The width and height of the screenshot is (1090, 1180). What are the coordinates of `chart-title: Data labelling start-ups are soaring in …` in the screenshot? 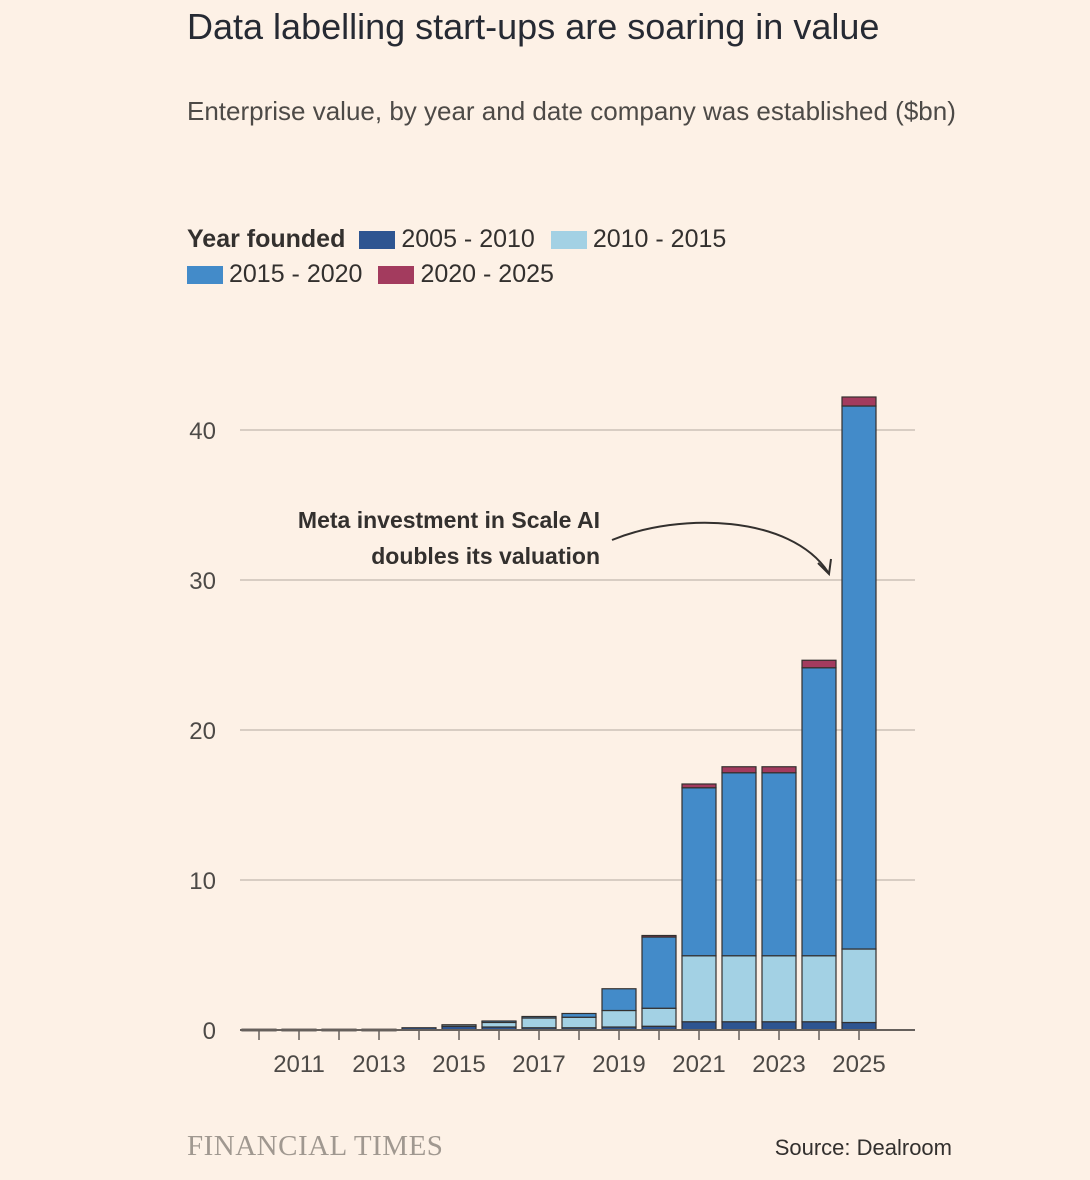 It's located at (533, 26).